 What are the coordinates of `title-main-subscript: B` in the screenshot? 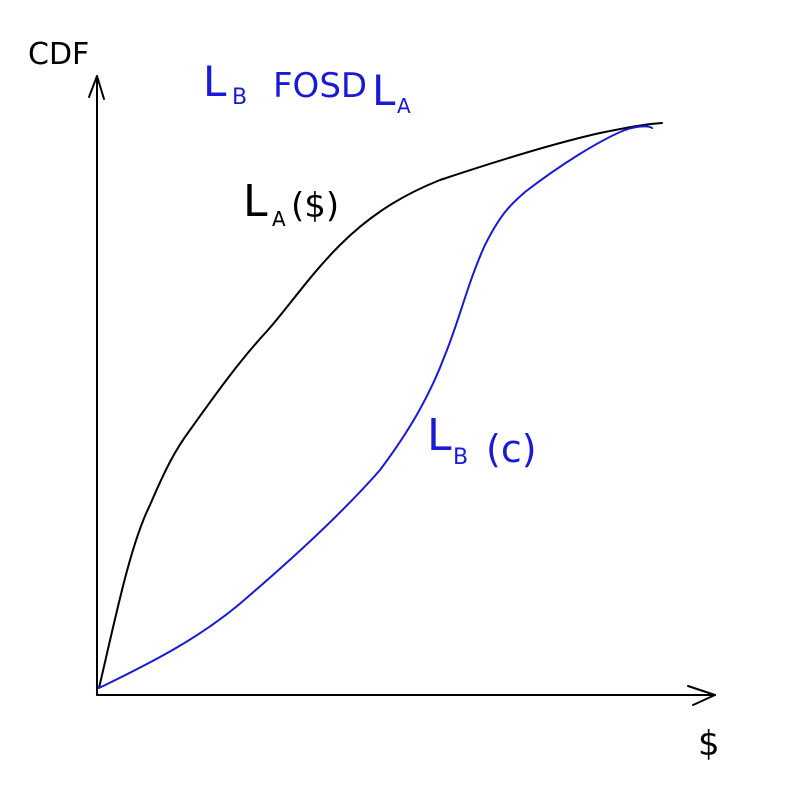 It's located at (239, 97).